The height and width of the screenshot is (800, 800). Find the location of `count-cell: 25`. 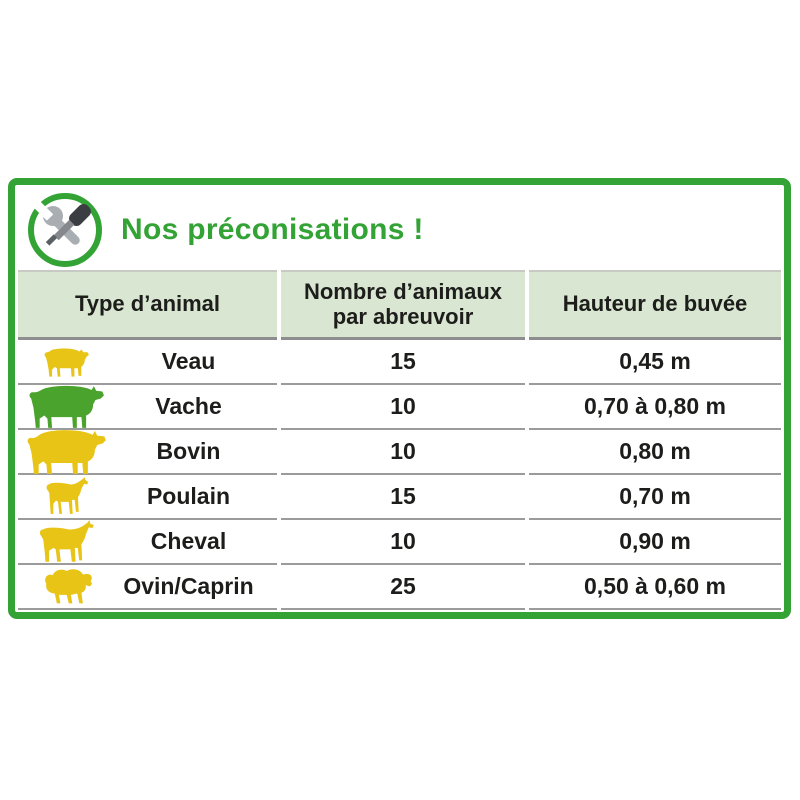

count-cell: 25 is located at coordinates (403, 587).